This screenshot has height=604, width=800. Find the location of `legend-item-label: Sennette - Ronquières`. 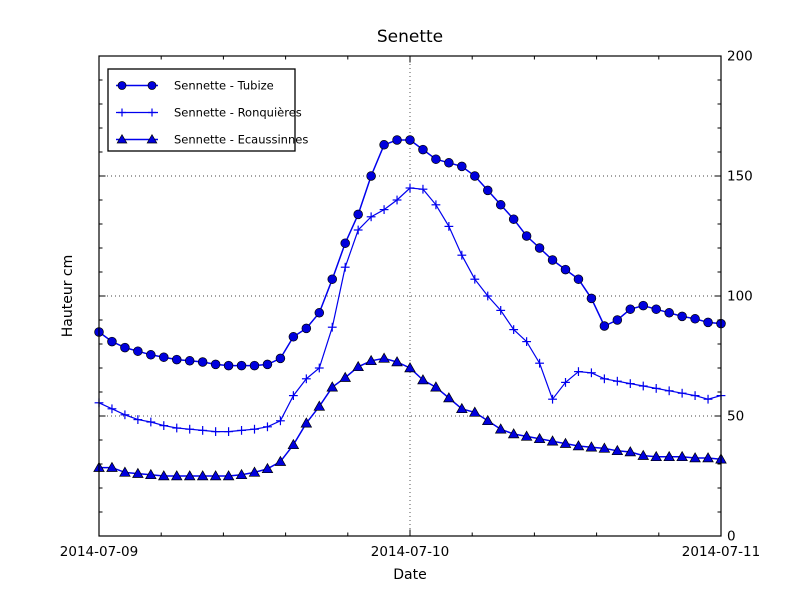

legend-item-label: Sennette - Ronquières is located at coordinates (238, 113).